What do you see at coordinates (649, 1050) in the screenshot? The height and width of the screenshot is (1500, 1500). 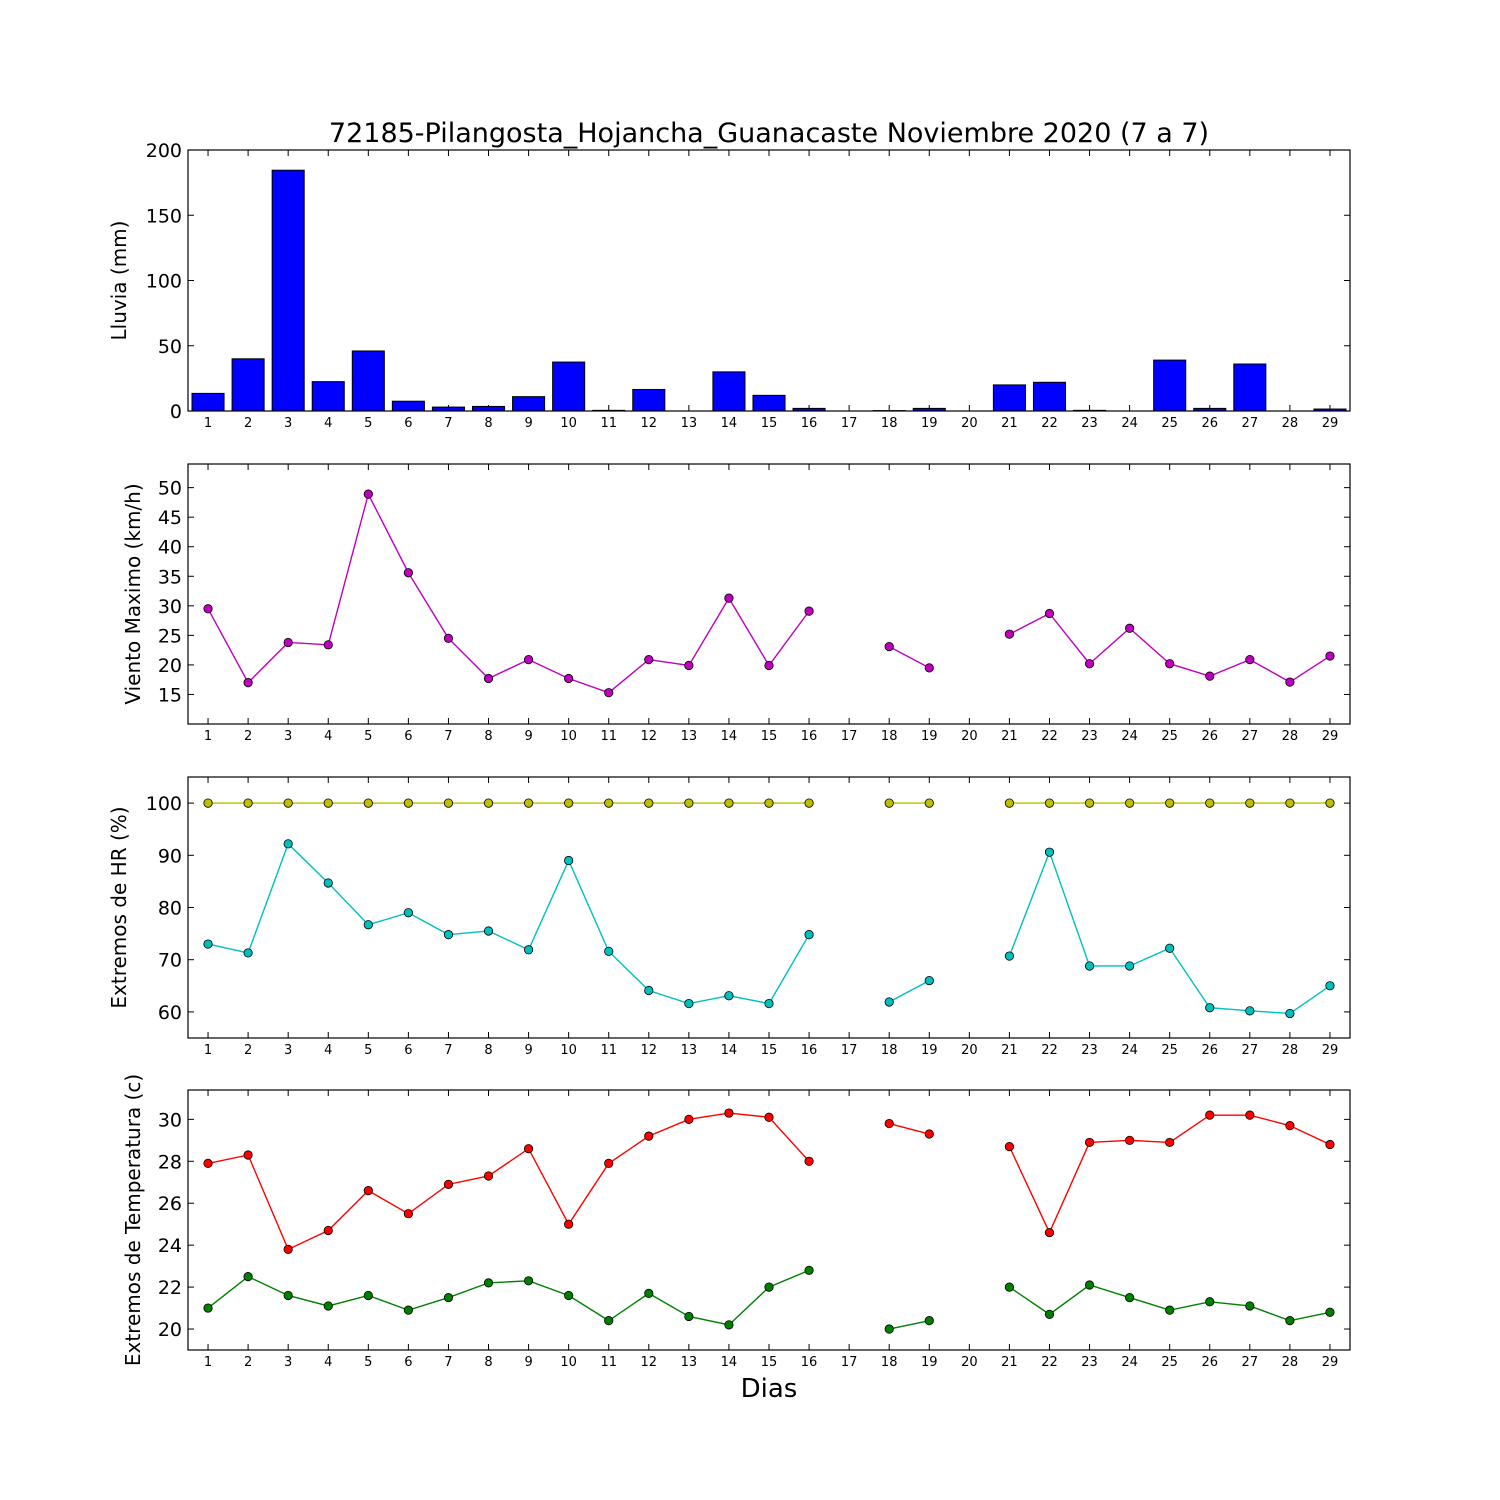 I see `x-tick-label: 12` at bounding box center [649, 1050].